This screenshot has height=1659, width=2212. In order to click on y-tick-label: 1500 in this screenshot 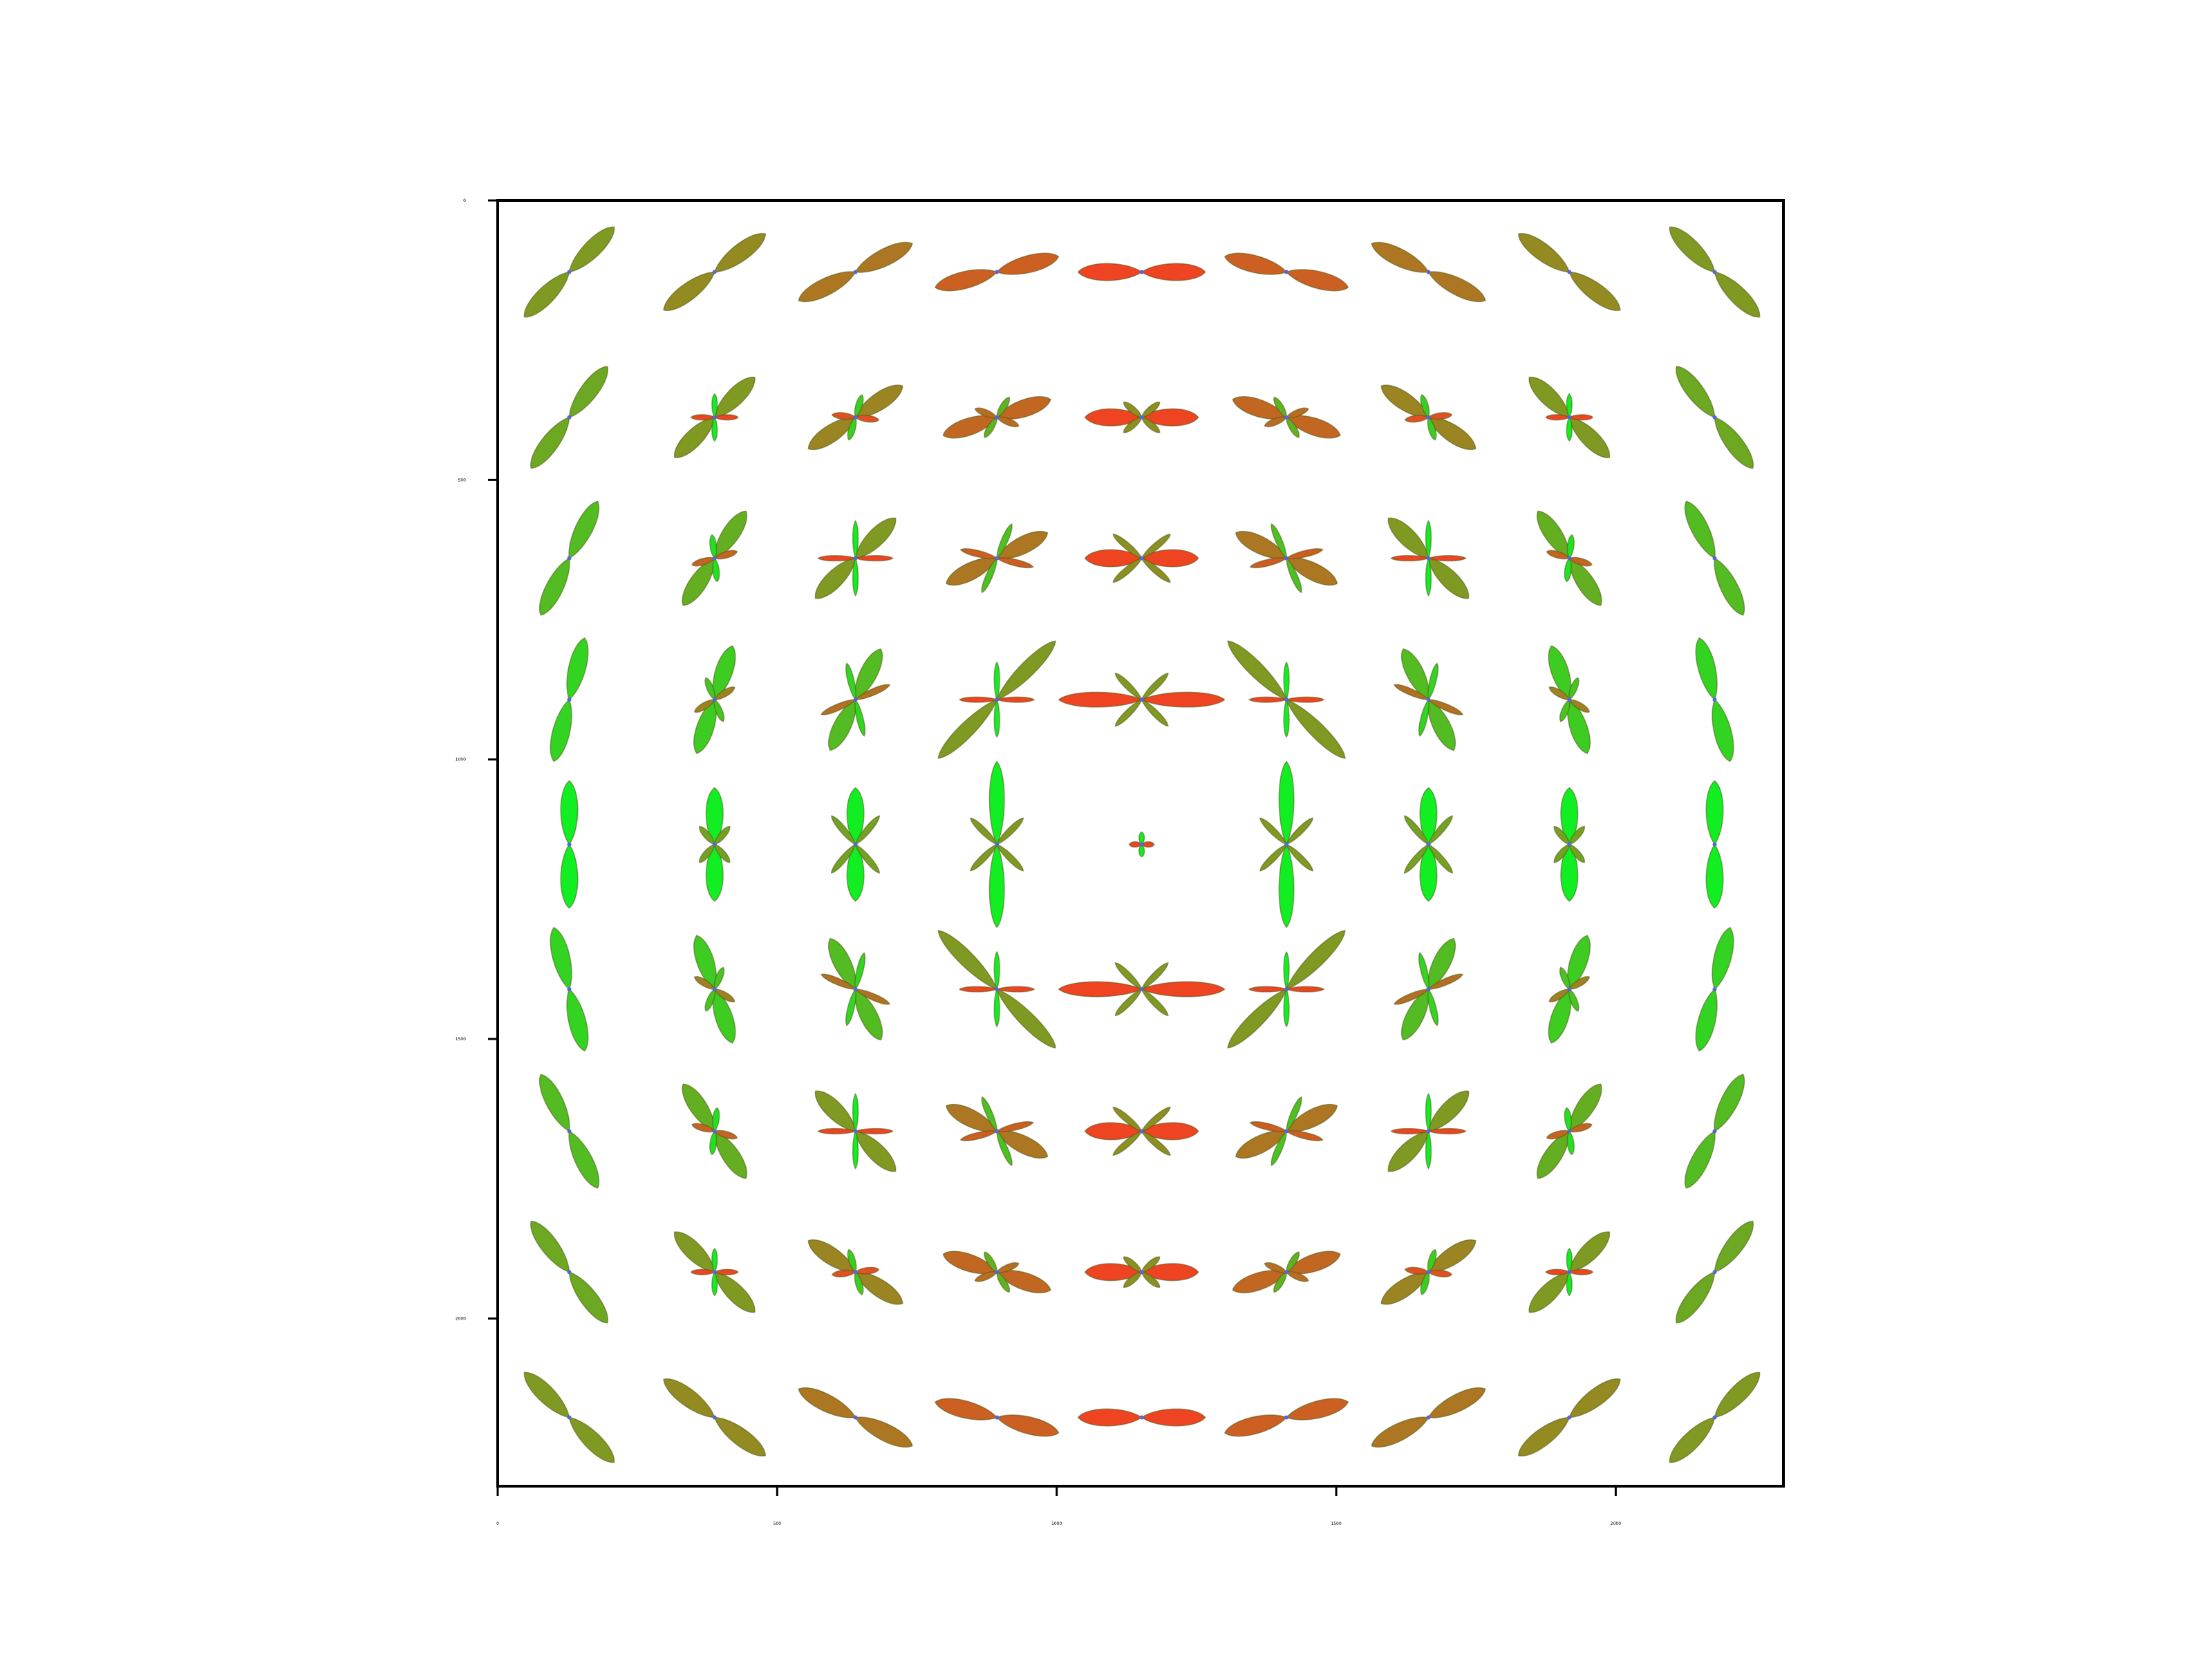, I will do `click(461, 1039)`.